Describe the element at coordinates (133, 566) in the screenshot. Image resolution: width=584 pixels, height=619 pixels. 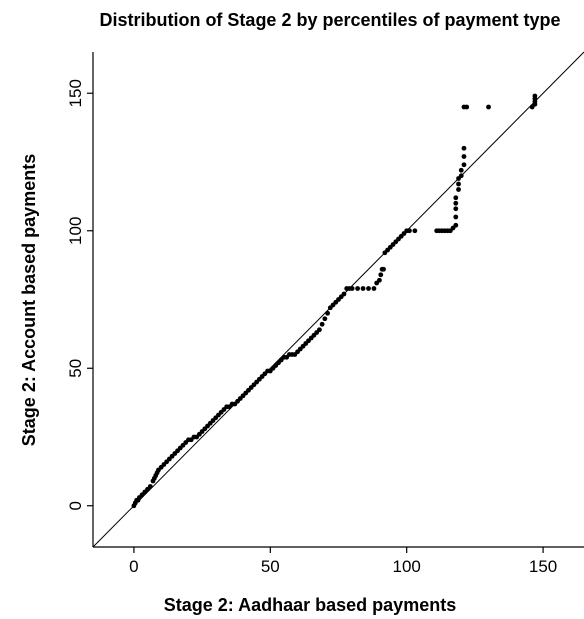
I see `x-tick-label: 0` at that location.